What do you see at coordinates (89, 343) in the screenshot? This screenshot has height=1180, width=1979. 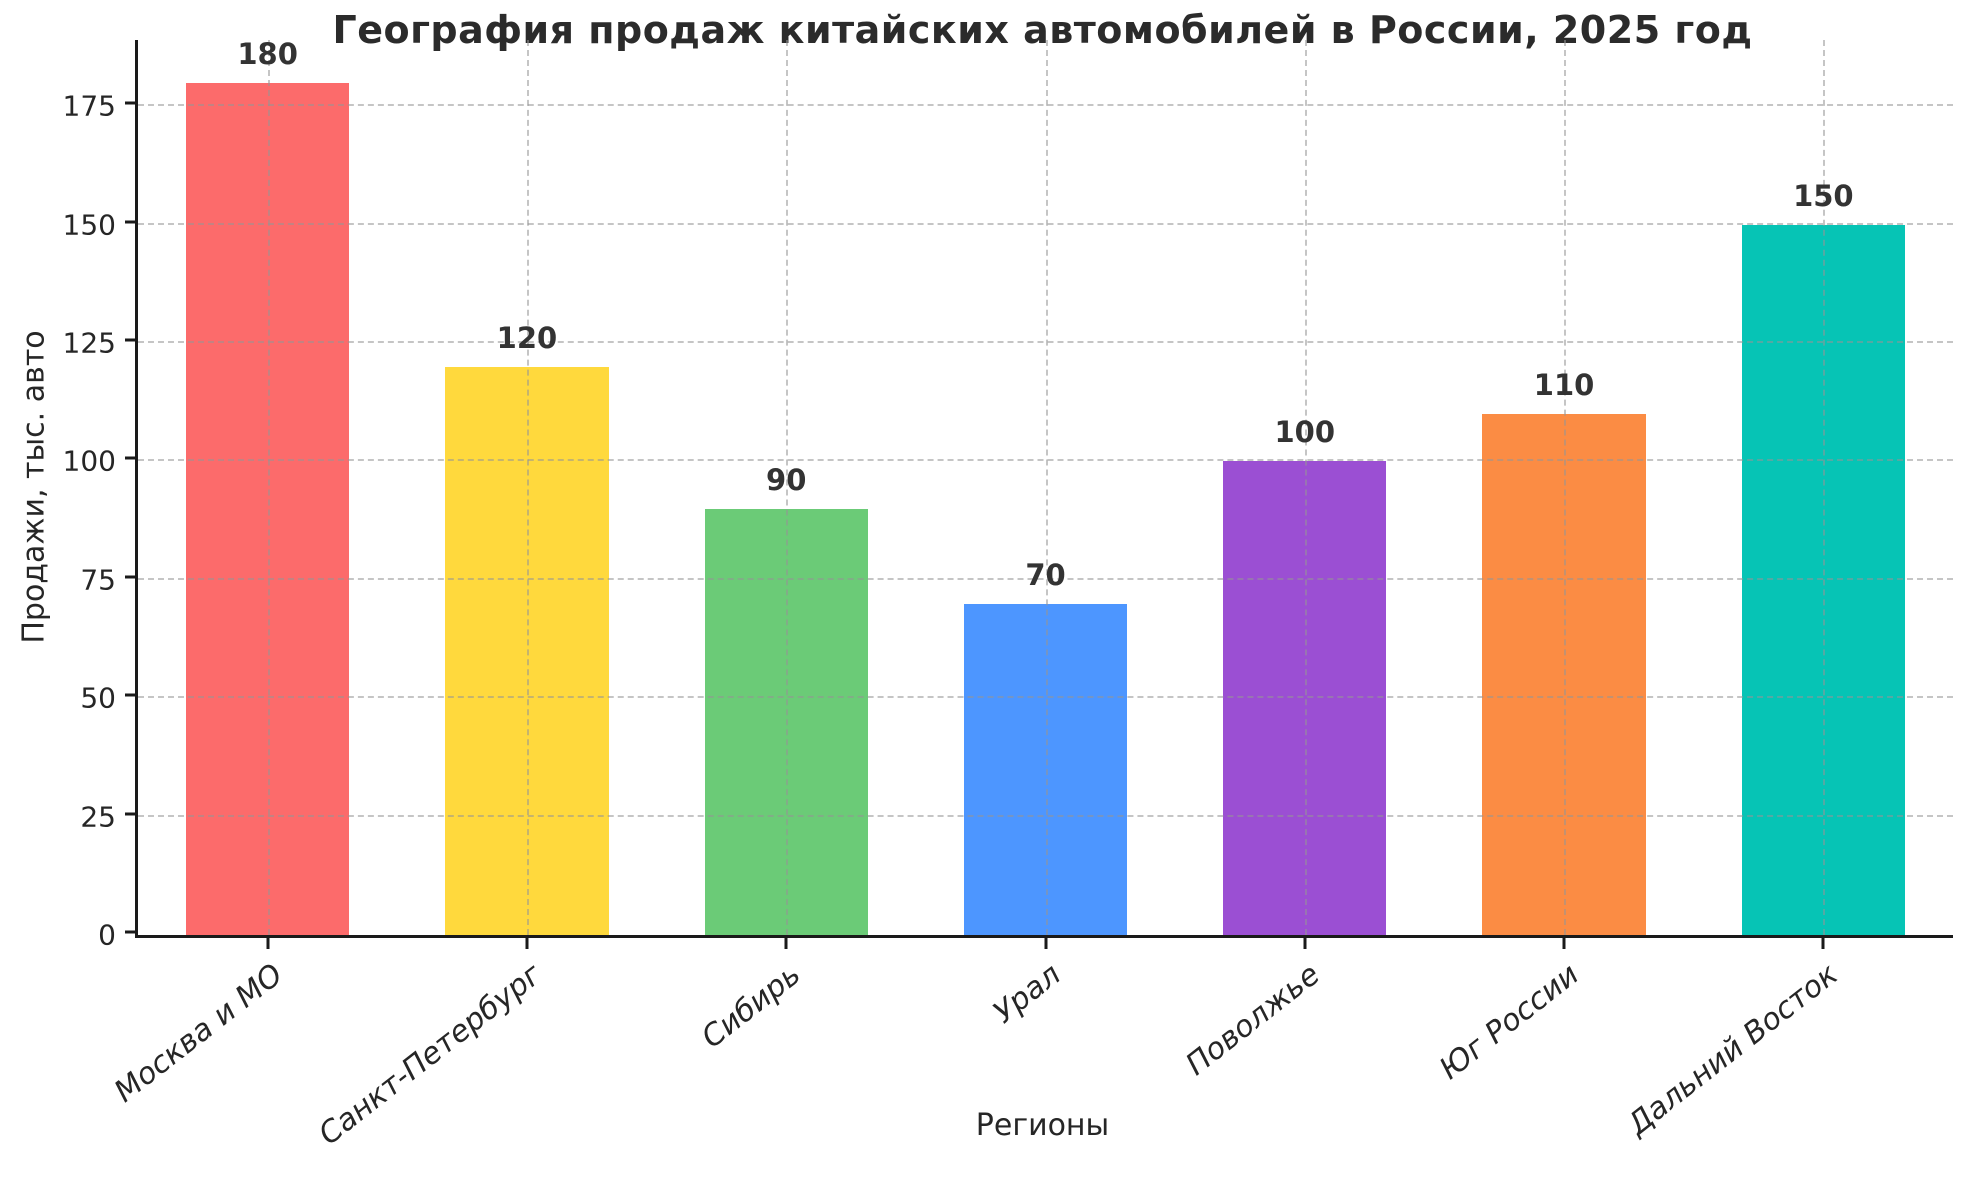 I see `y-tick-label: 125` at bounding box center [89, 343].